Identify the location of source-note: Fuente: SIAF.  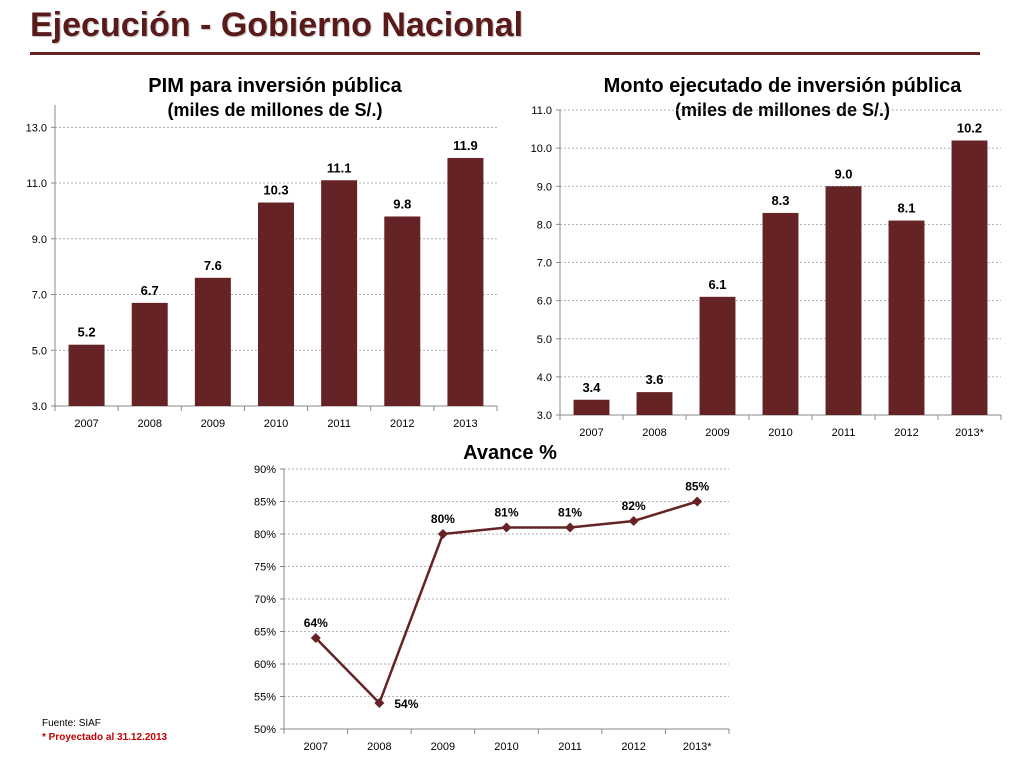
(71, 723).